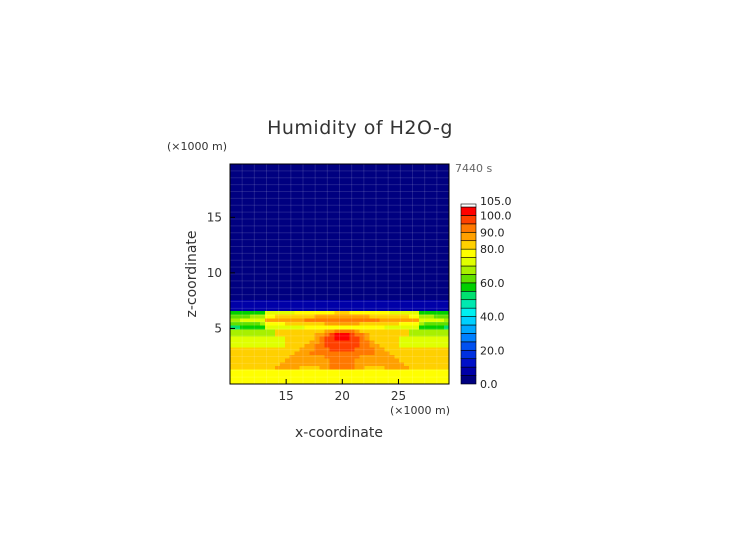 Image resolution: width=752 pixels, height=537 pixels. Describe the element at coordinates (468, 354) in the screenshot. I see `colorbar-segment` at that location.